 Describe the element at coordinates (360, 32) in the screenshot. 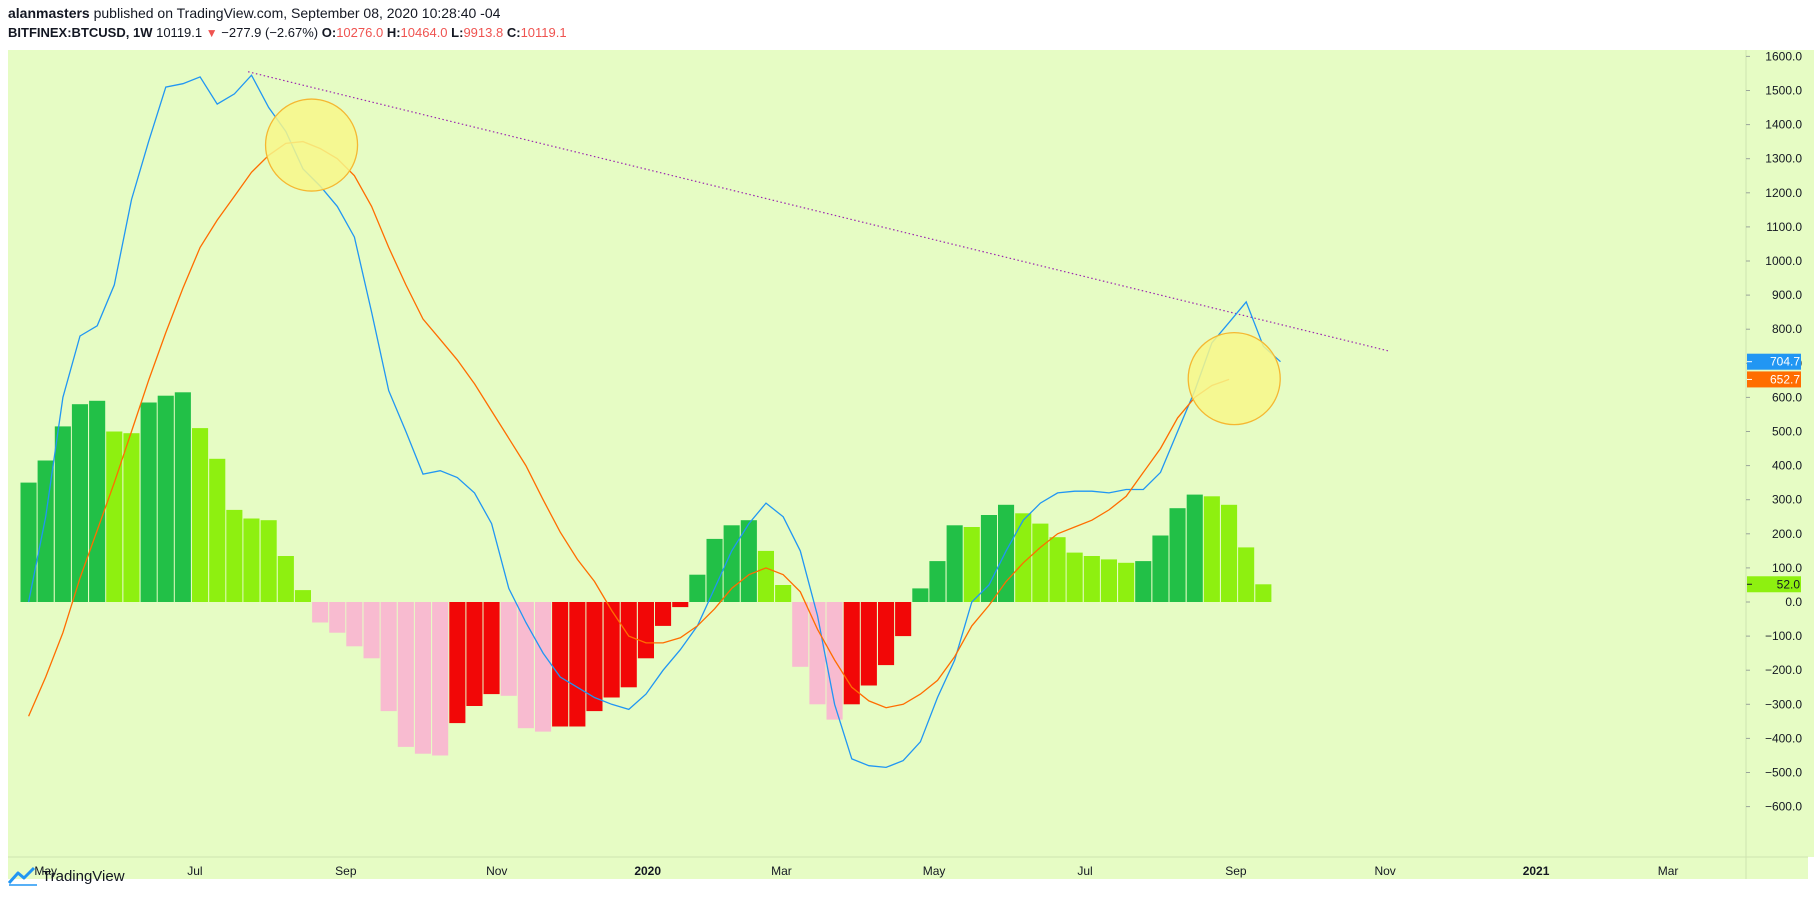

I see `open-value: 10276.0` at that location.